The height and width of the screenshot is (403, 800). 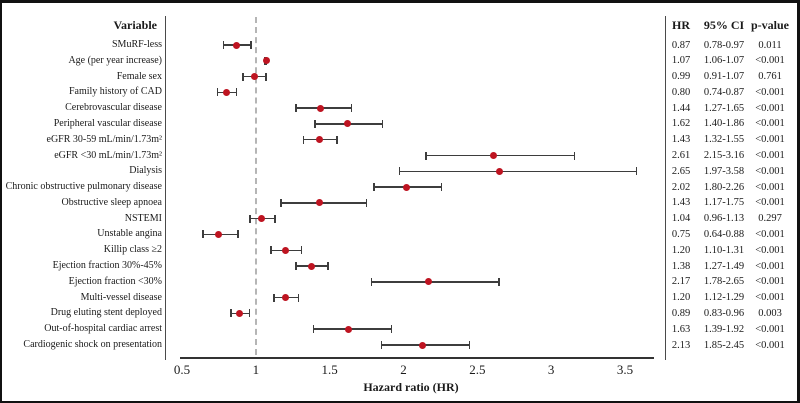 What do you see at coordinates (111, 202) in the screenshot?
I see `row-label: Obstructive sleep apnoea` at bounding box center [111, 202].